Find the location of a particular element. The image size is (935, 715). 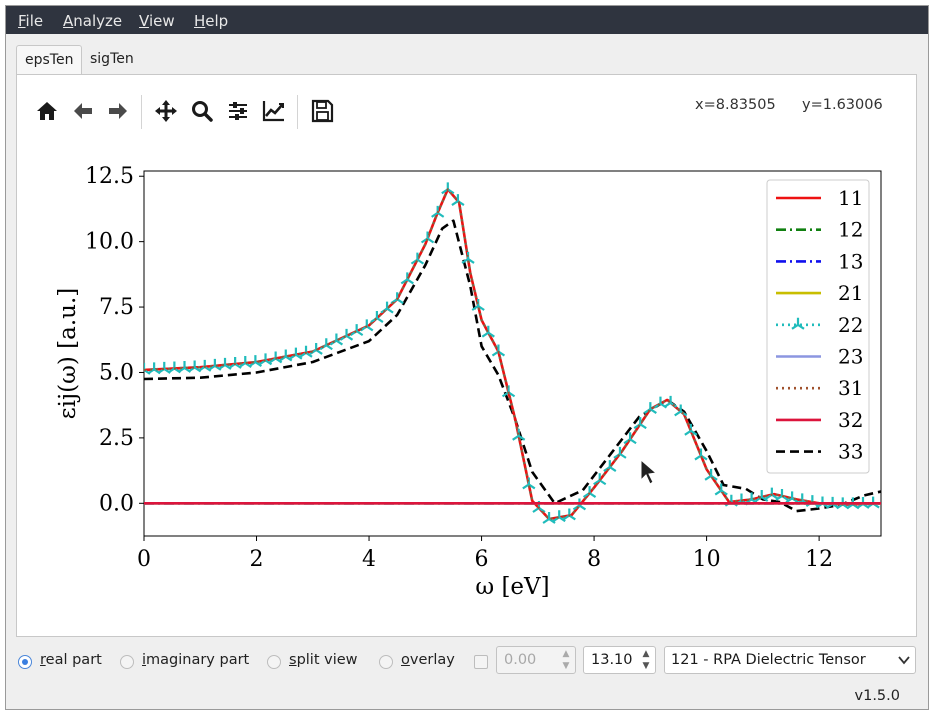

home-button is located at coordinates (47, 111).